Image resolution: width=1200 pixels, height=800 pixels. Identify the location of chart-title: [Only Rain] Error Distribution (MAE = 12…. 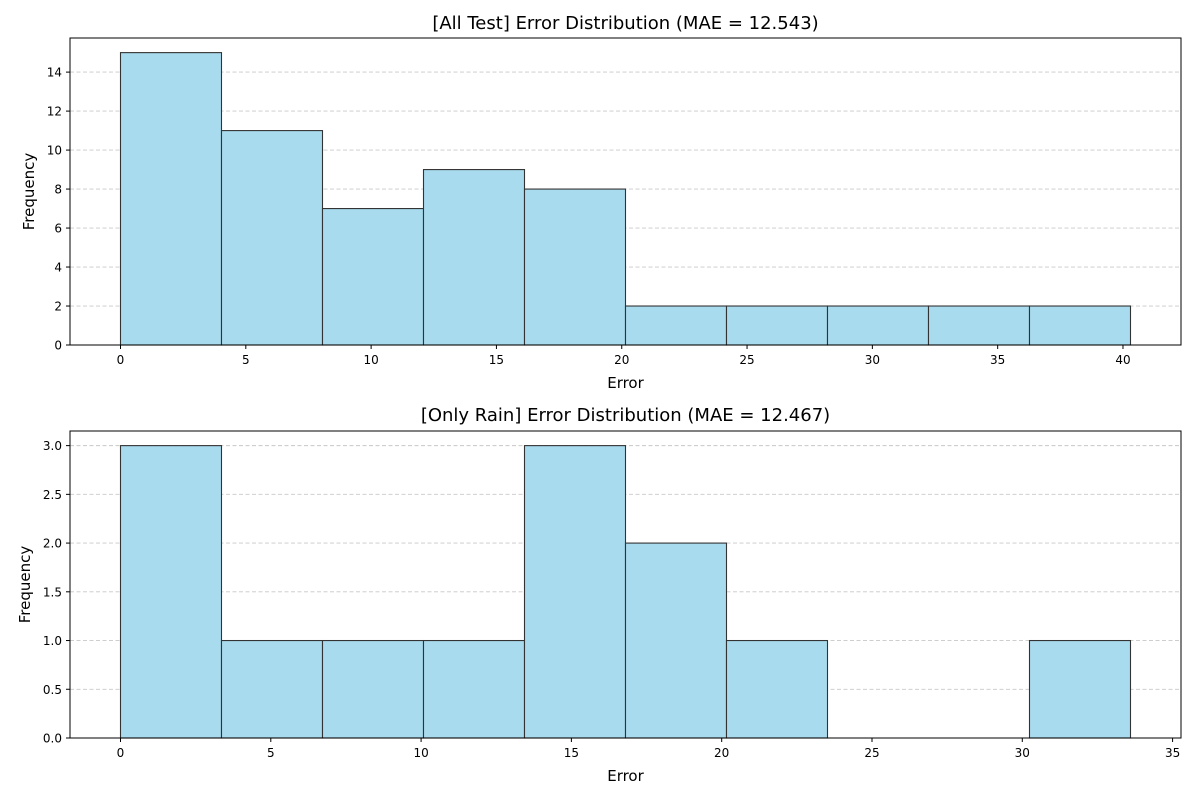
(625, 415).